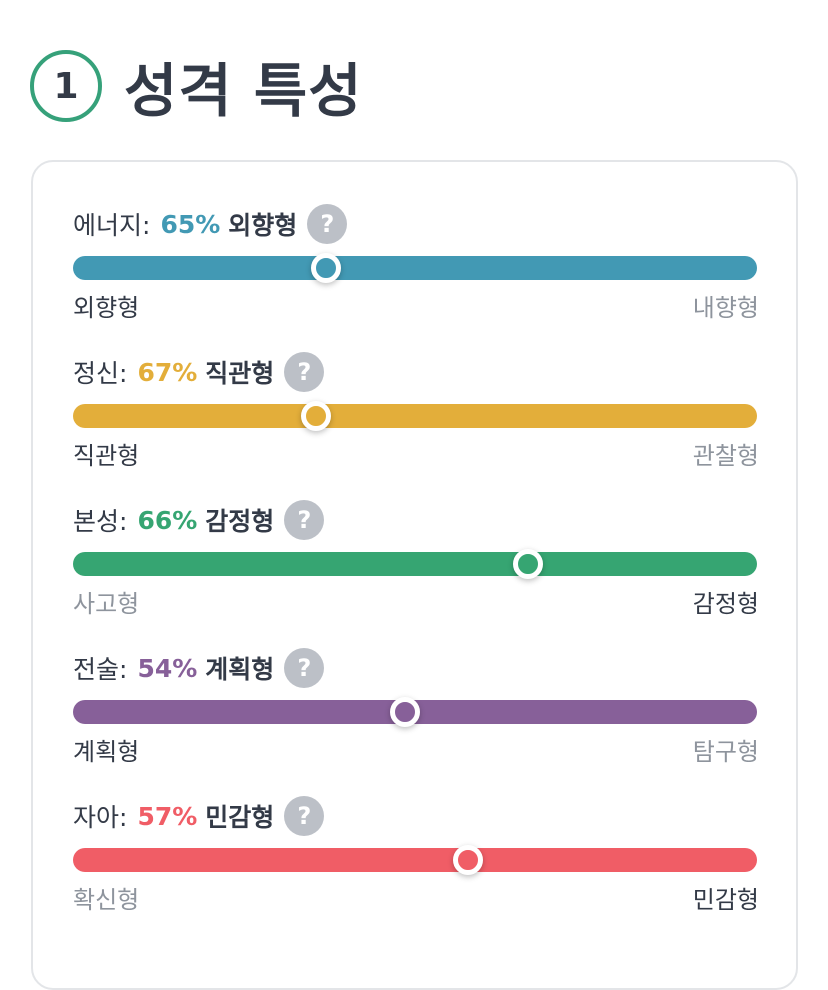  Describe the element at coordinates (725, 456) in the screenshot. I see `trait-right-label: 관찰형` at that location.